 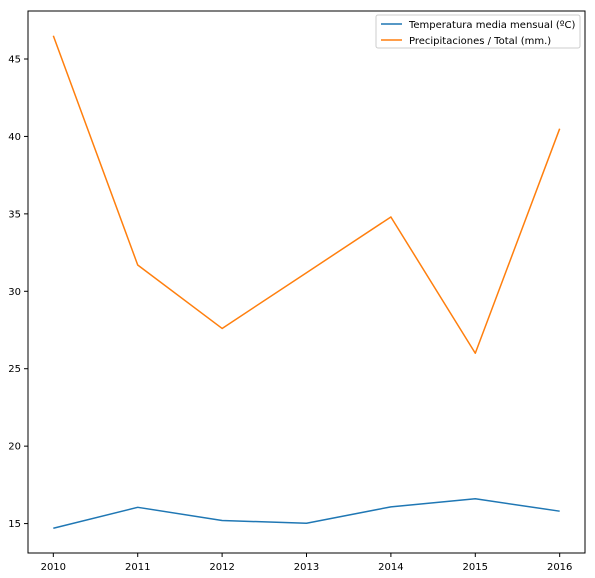 I want to click on x-tick-label: 2014, so click(x=390, y=567).